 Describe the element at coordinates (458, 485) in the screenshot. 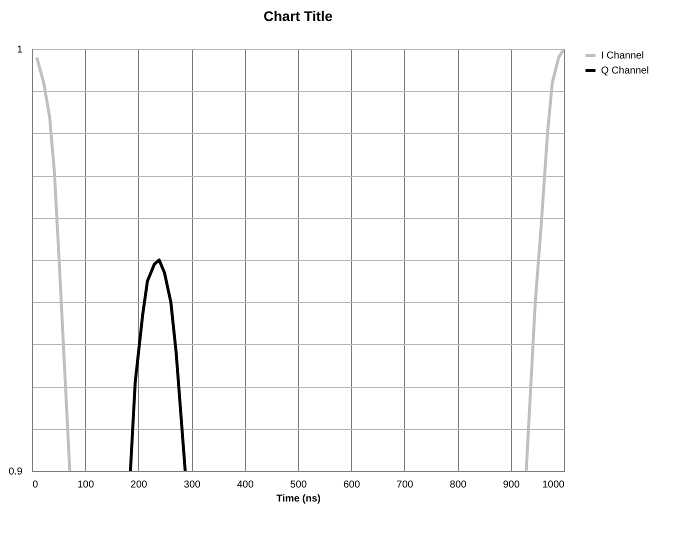

I see `x-tick-label: 800` at that location.